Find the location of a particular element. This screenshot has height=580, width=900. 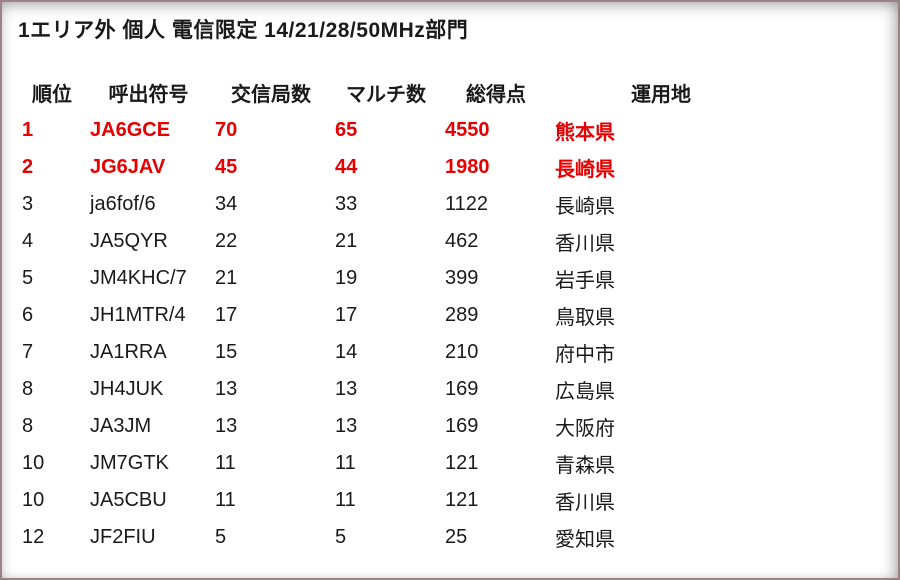

cell-rank: 6 is located at coordinates (28, 315).